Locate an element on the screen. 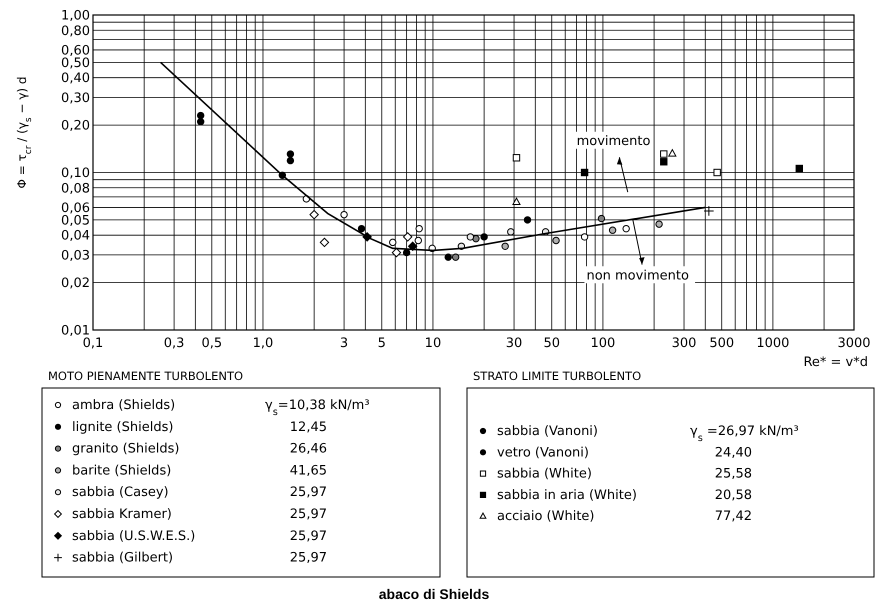 The width and height of the screenshot is (884, 606). legend-label: granito (Shields) is located at coordinates (126, 449).